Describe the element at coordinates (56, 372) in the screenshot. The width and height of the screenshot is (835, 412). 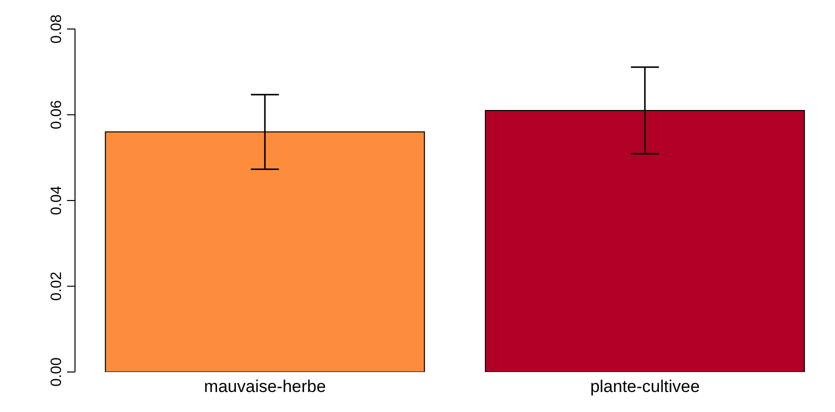
I see `y-tick-label: 0.00` at that location.